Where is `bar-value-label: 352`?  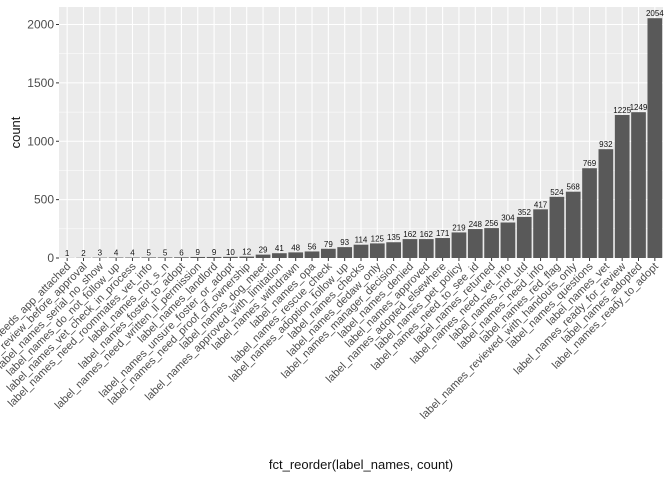
bar-value-label: 352 is located at coordinates (525, 212).